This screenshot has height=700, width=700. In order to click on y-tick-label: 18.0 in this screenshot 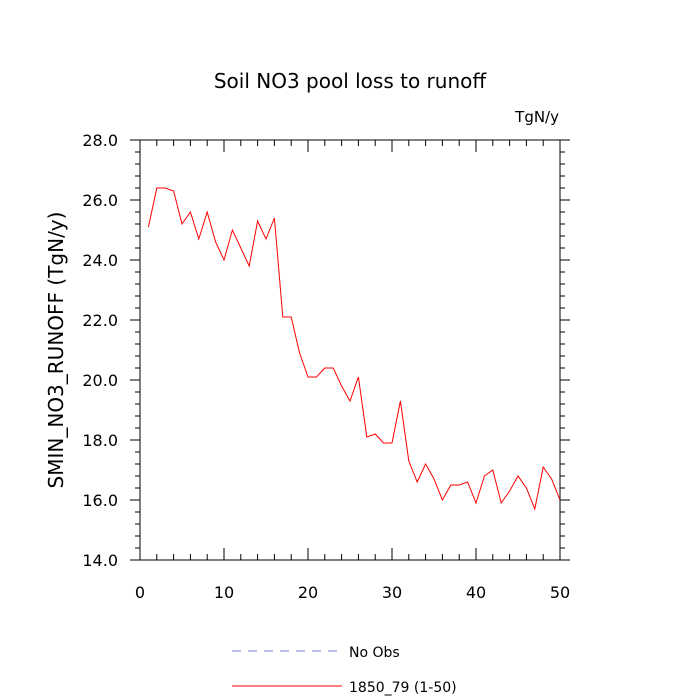, I will do `click(100, 440)`.